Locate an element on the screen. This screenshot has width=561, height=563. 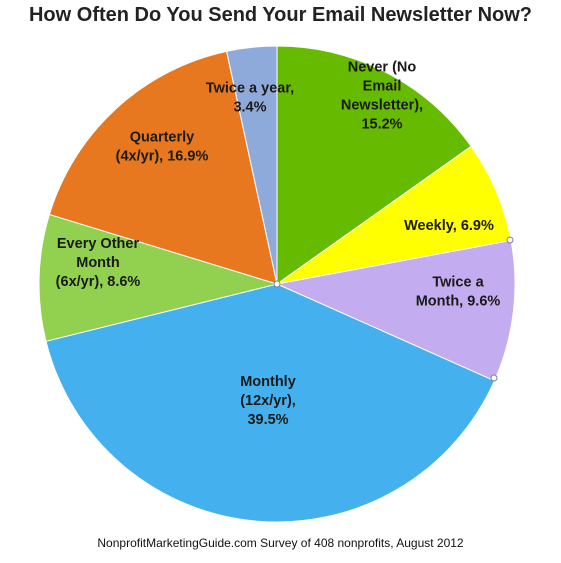
slice-label-5: Quarterly (4x/yr), 16.9% is located at coordinates (162, 147).